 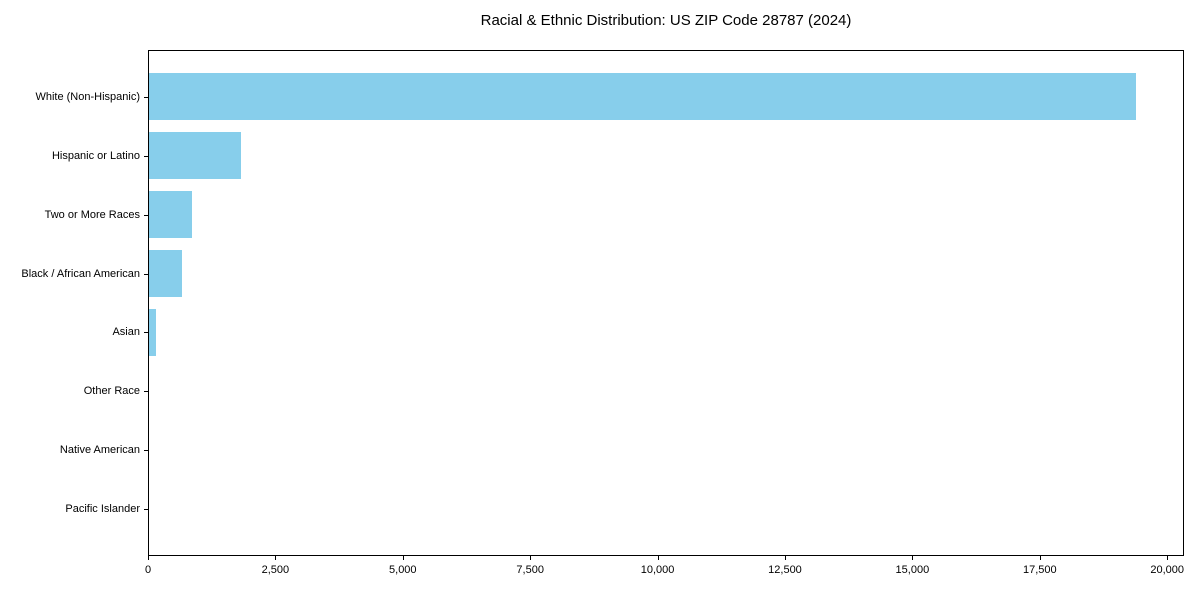 What do you see at coordinates (87, 96) in the screenshot?
I see `y-tick-label: White (Non-Hispanic)` at bounding box center [87, 96].